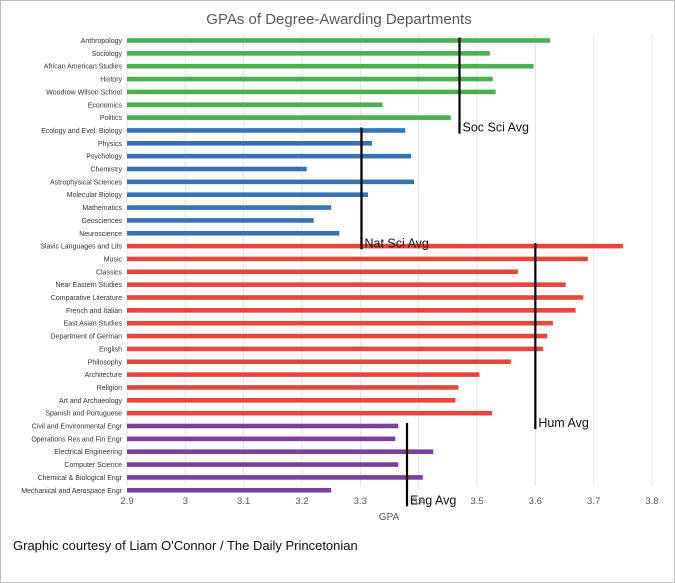 This screenshot has height=583, width=675. What do you see at coordinates (103, 375) in the screenshot?
I see `category-label: Architecture` at bounding box center [103, 375].